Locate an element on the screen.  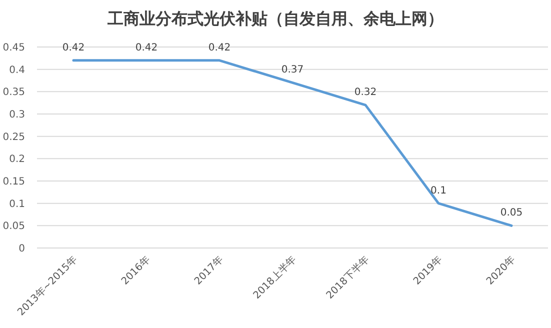
data-label: 0.1 is located at coordinates (438, 190).